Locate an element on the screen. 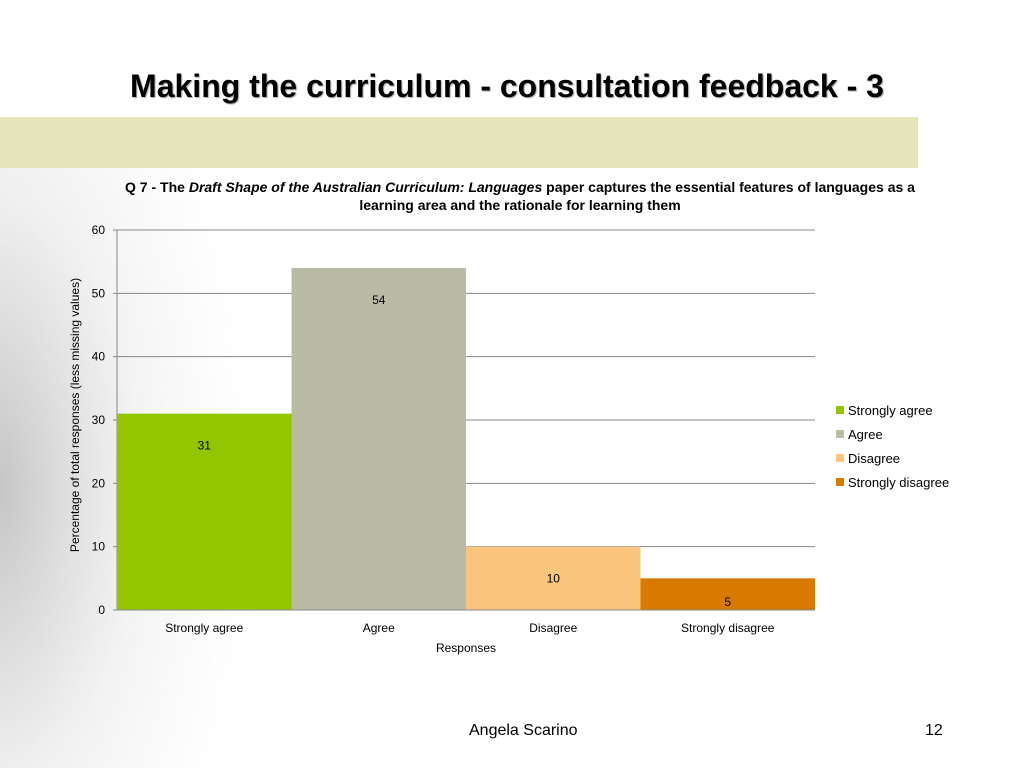 The height and width of the screenshot is (768, 1024). x-tick-label: Disagree is located at coordinates (553, 628).